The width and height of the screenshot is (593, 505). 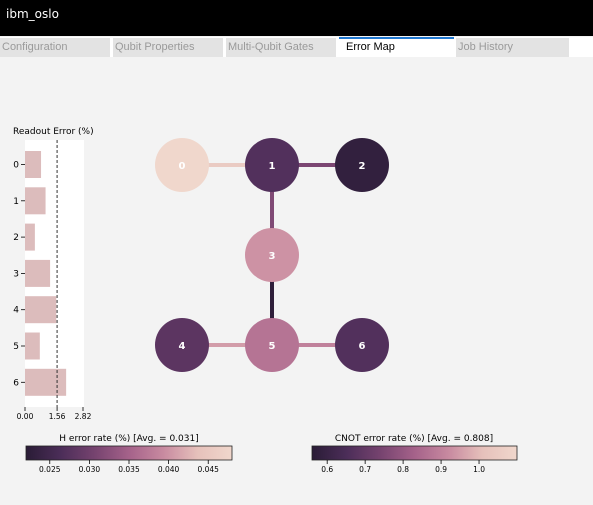 I want to click on readout-xtick-label: 1.56, so click(x=57, y=416).